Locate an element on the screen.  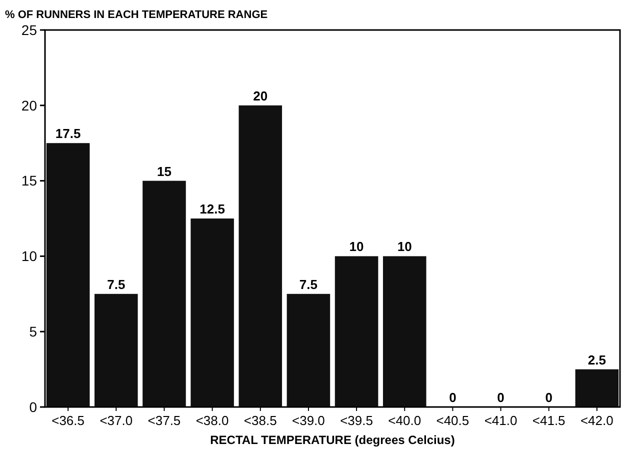
data-label: 20 is located at coordinates (260, 96).